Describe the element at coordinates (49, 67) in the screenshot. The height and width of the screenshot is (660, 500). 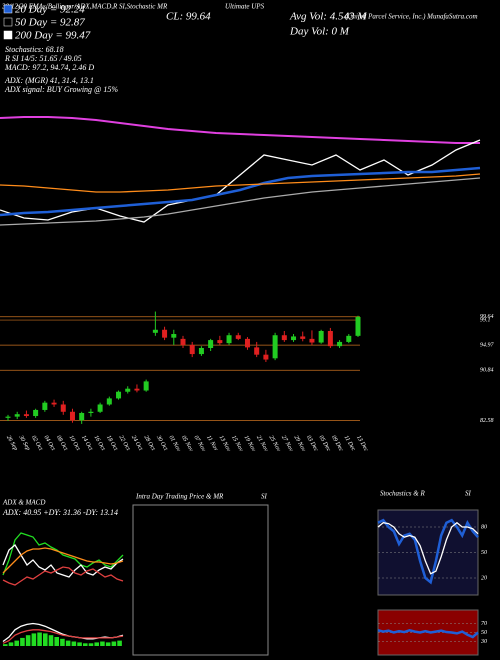
I see `info-text: MACD: 97.2, 94.74, 2.46 D` at that location.